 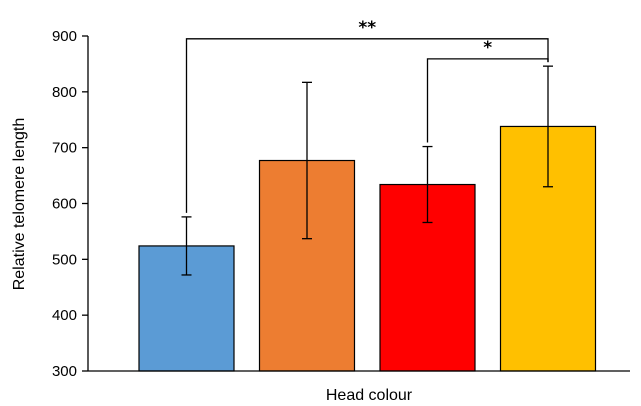 I want to click on y-tick-label: 300, so click(x=64, y=371).